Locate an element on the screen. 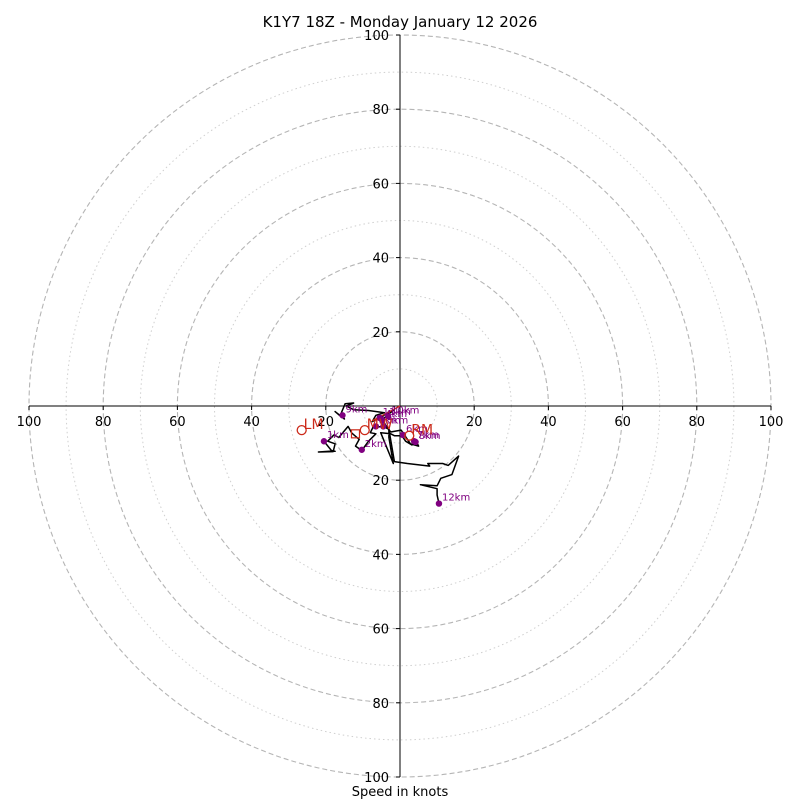 This screenshot has width=800, height=800. storm-motion-markers: LM MW RM is located at coordinates (364, 429).